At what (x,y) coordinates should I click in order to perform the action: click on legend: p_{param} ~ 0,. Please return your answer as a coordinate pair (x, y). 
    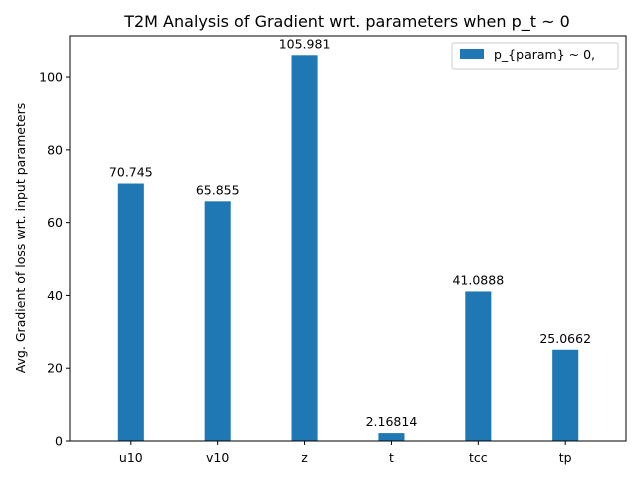
    Looking at the image, I should click on (535, 56).